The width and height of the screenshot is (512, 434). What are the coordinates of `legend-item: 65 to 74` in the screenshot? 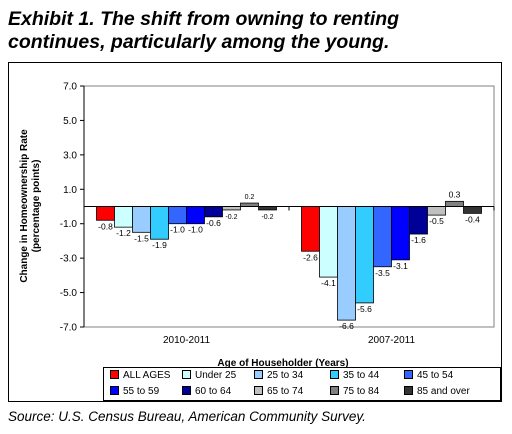 It's located at (278, 392).